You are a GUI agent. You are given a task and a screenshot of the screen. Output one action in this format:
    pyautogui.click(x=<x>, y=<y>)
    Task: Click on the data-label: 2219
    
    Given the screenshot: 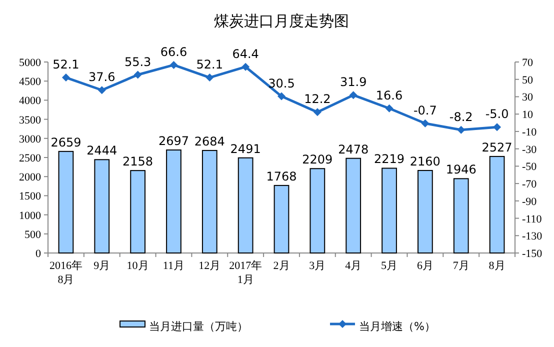 What is the action you would take?
    pyautogui.click(x=389, y=159)
    